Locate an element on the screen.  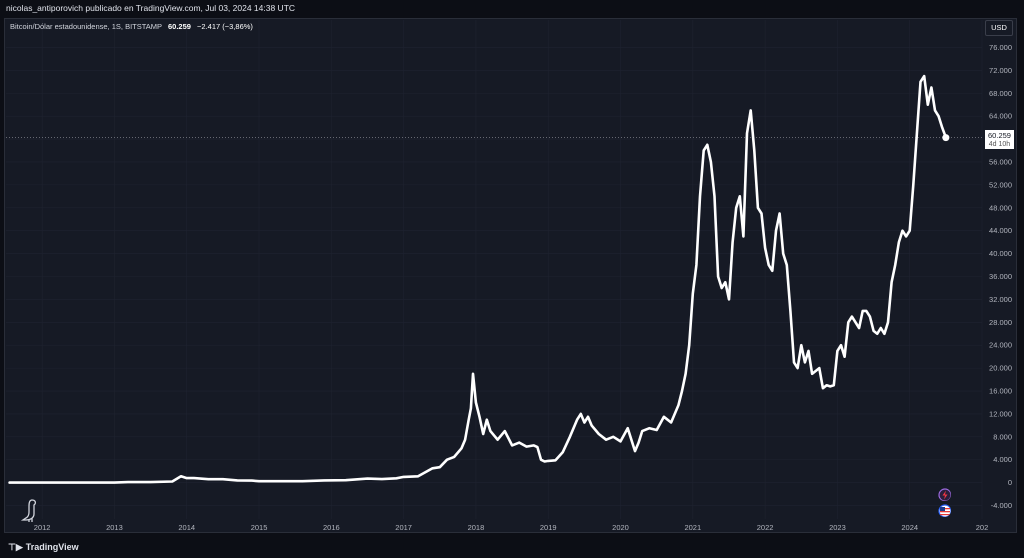
x-tick-label: 2024 is located at coordinates (909, 527).